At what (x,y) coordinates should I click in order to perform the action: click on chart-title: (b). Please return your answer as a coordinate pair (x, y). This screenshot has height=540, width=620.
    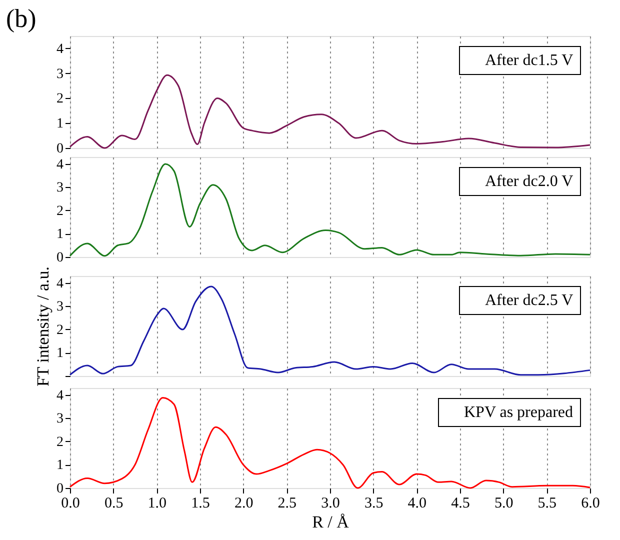
    Looking at the image, I should click on (21, 18).